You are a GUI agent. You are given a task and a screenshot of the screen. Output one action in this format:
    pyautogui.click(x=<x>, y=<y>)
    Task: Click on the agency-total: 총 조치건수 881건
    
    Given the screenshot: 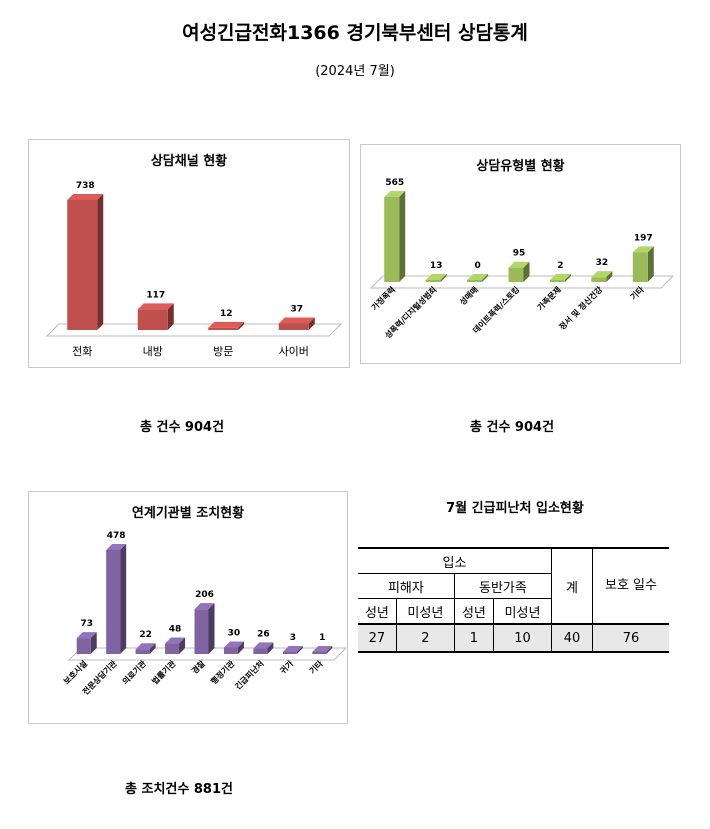 What is the action you would take?
    pyautogui.click(x=179, y=789)
    